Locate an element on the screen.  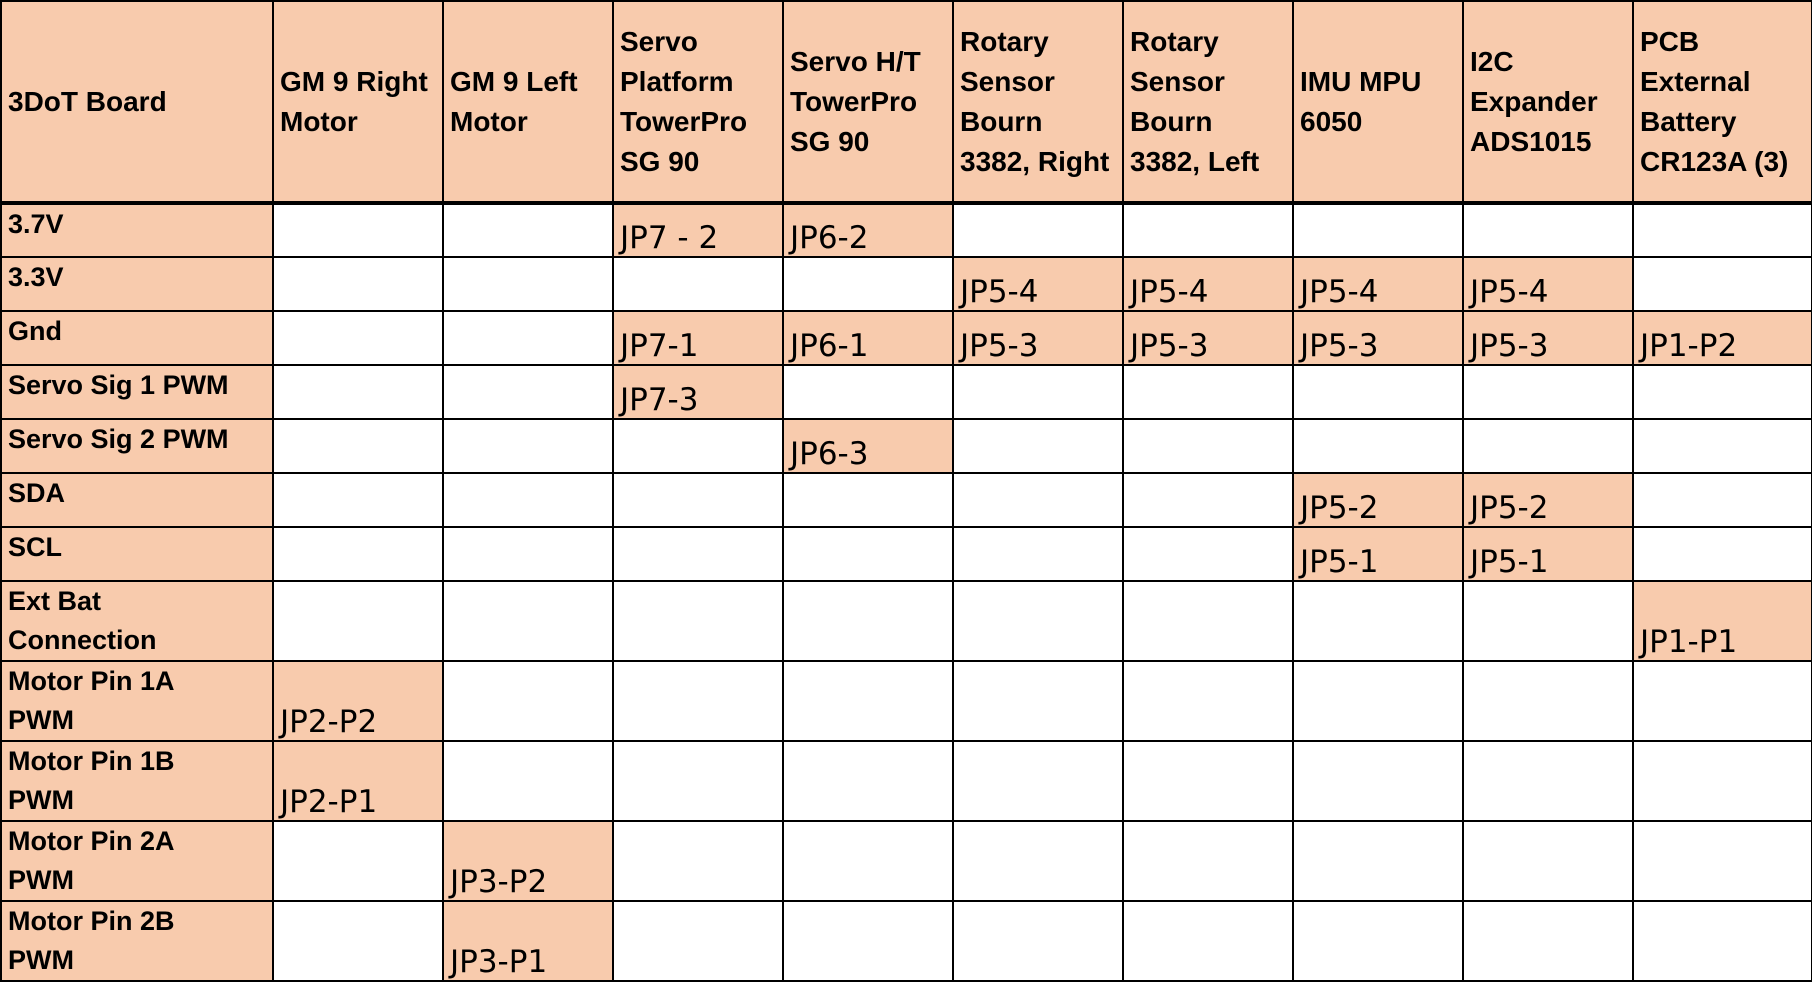
header-line: Sensor is located at coordinates (1177, 81).